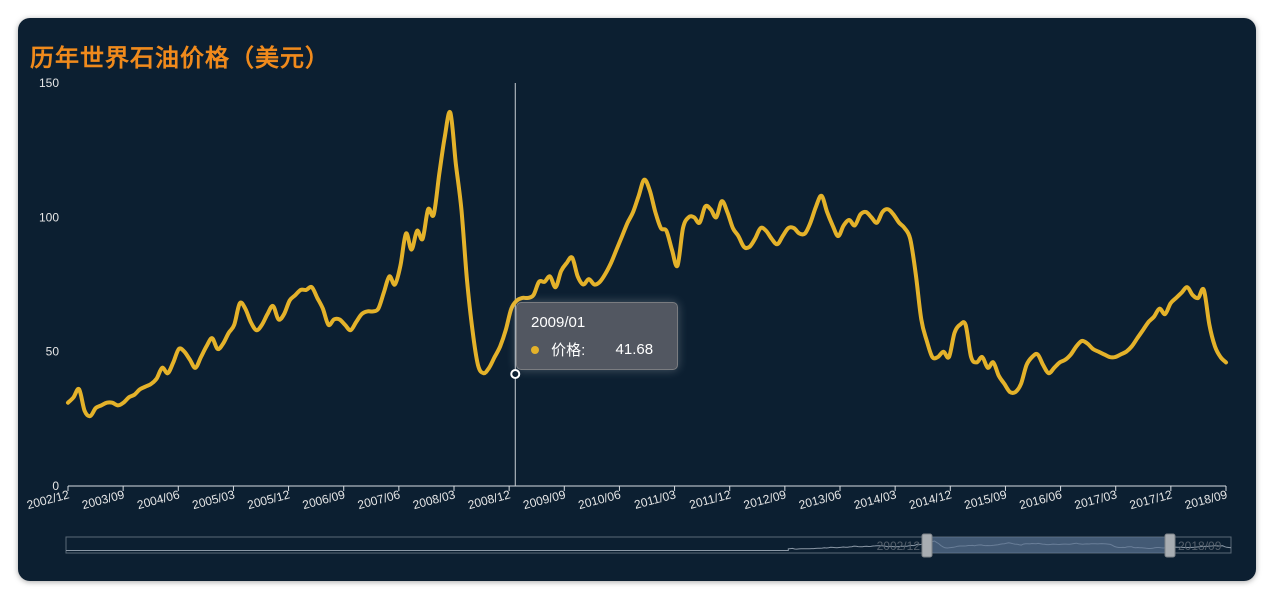 Image resolution: width=1274 pixels, height=599 pixels. Describe the element at coordinates (53, 352) in the screenshot. I see `y-tick-label: 50` at that location.